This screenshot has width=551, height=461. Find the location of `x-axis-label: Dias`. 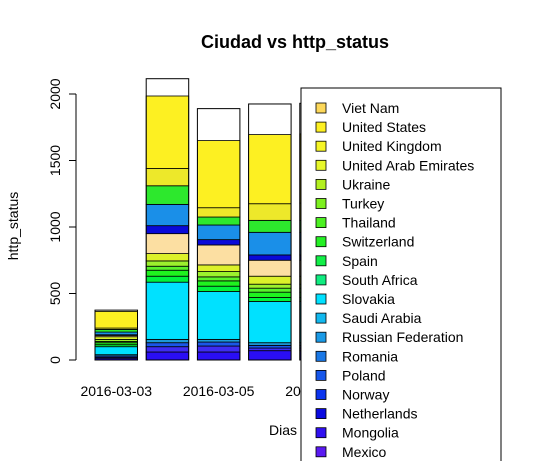

x-axis-label: Dias is located at coordinates (283, 430).